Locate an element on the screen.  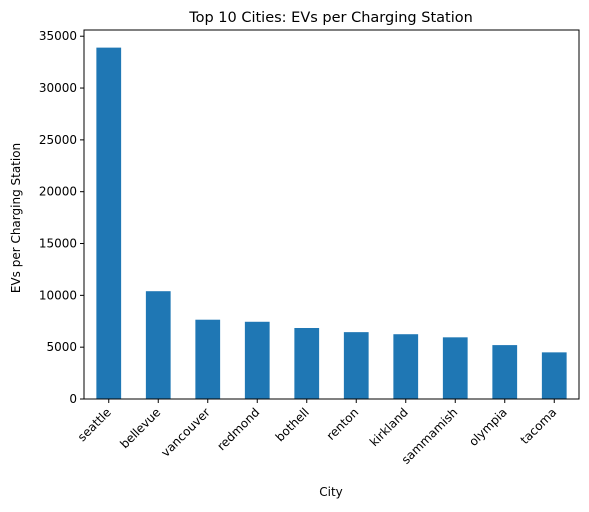
bar-kirkland is located at coordinates (406, 366).